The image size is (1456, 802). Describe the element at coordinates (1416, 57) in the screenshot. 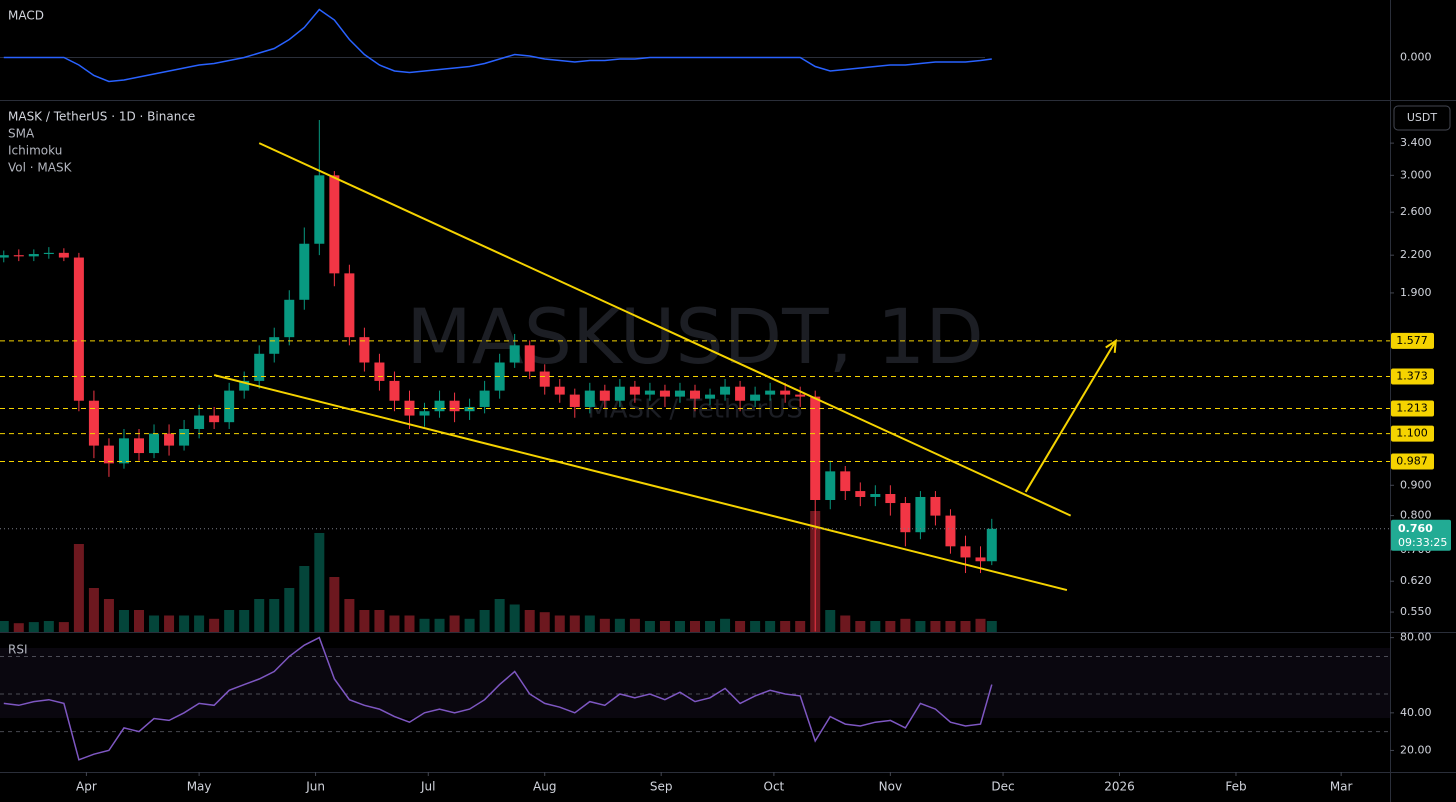

I see `y-tick-label: 0.000` at that location.